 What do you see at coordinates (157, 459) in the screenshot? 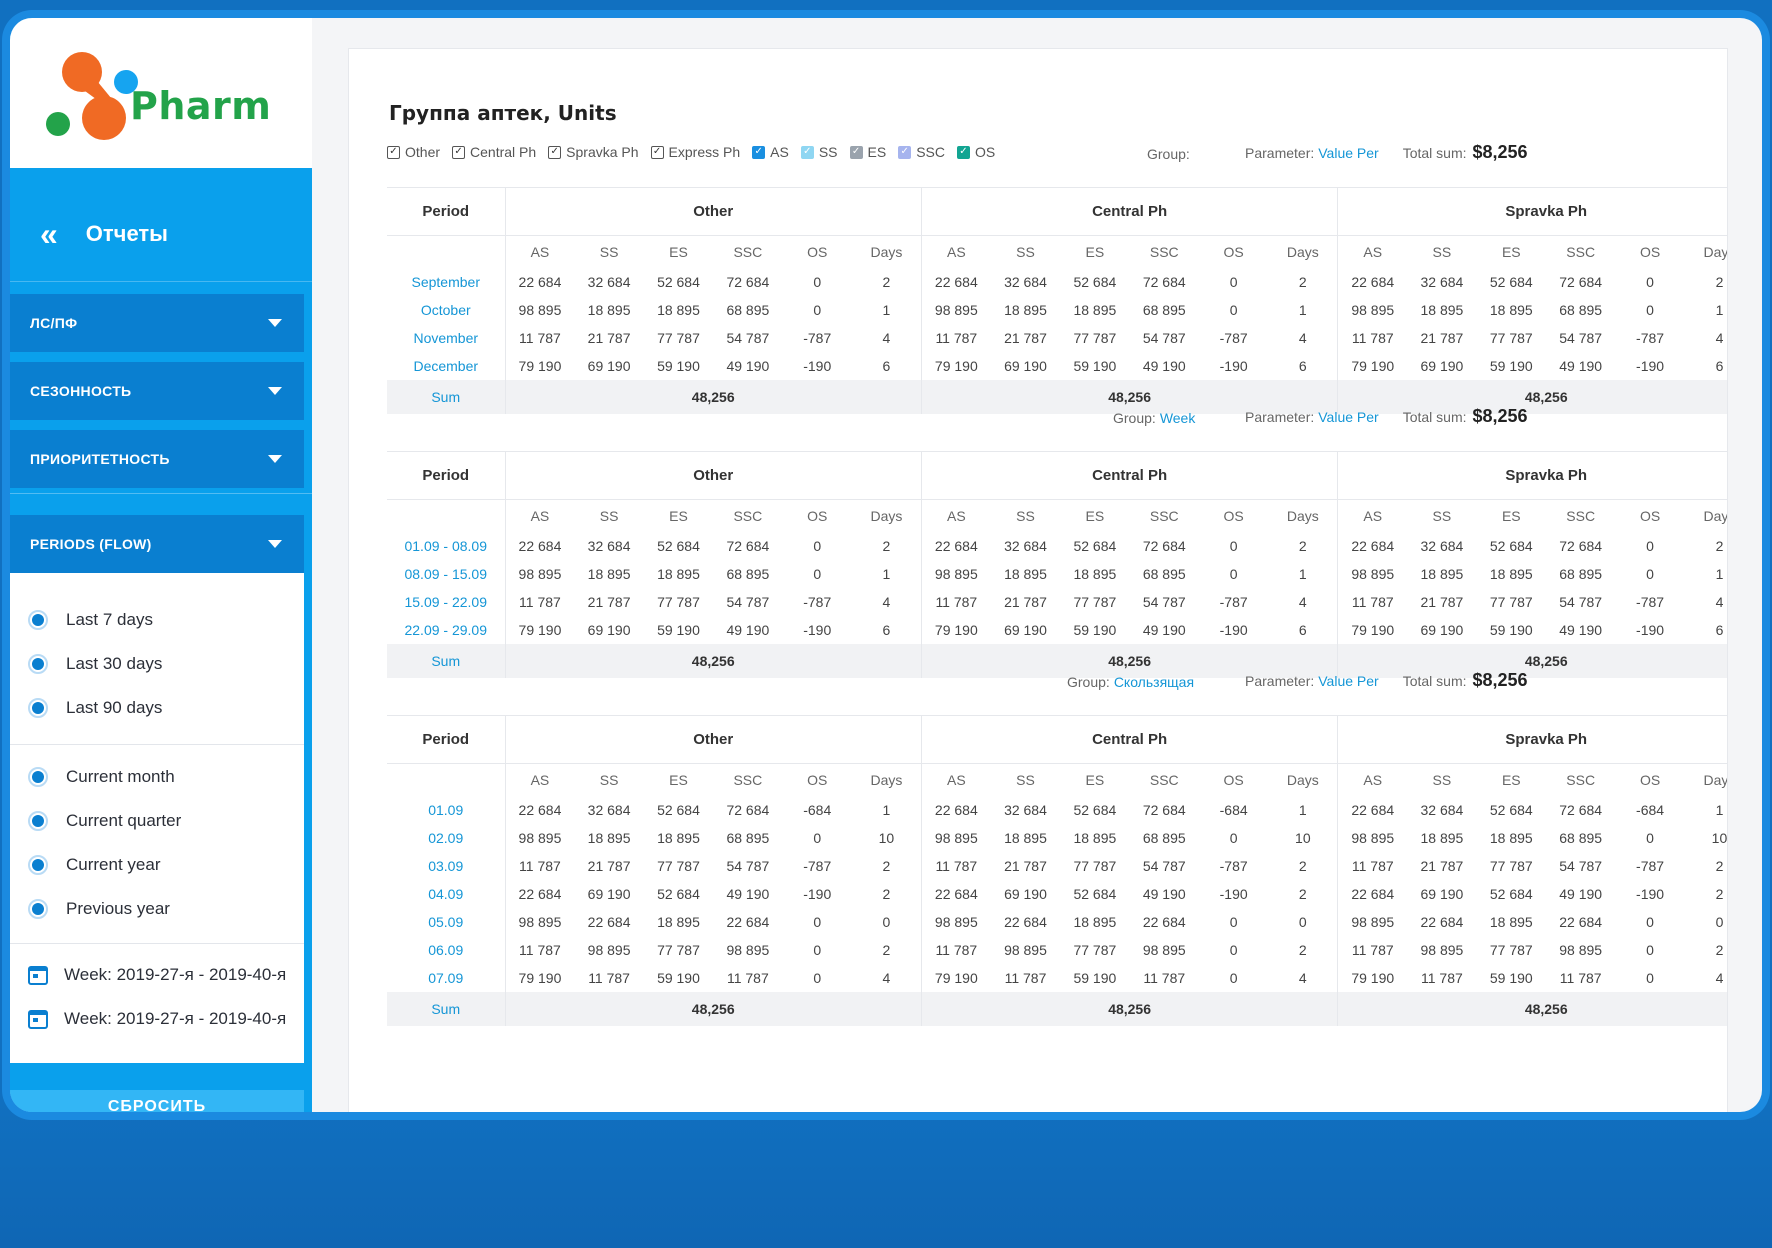
I see `dropdown-priority: ПРИОРИТЕТНОСТЬ` at bounding box center [157, 459].